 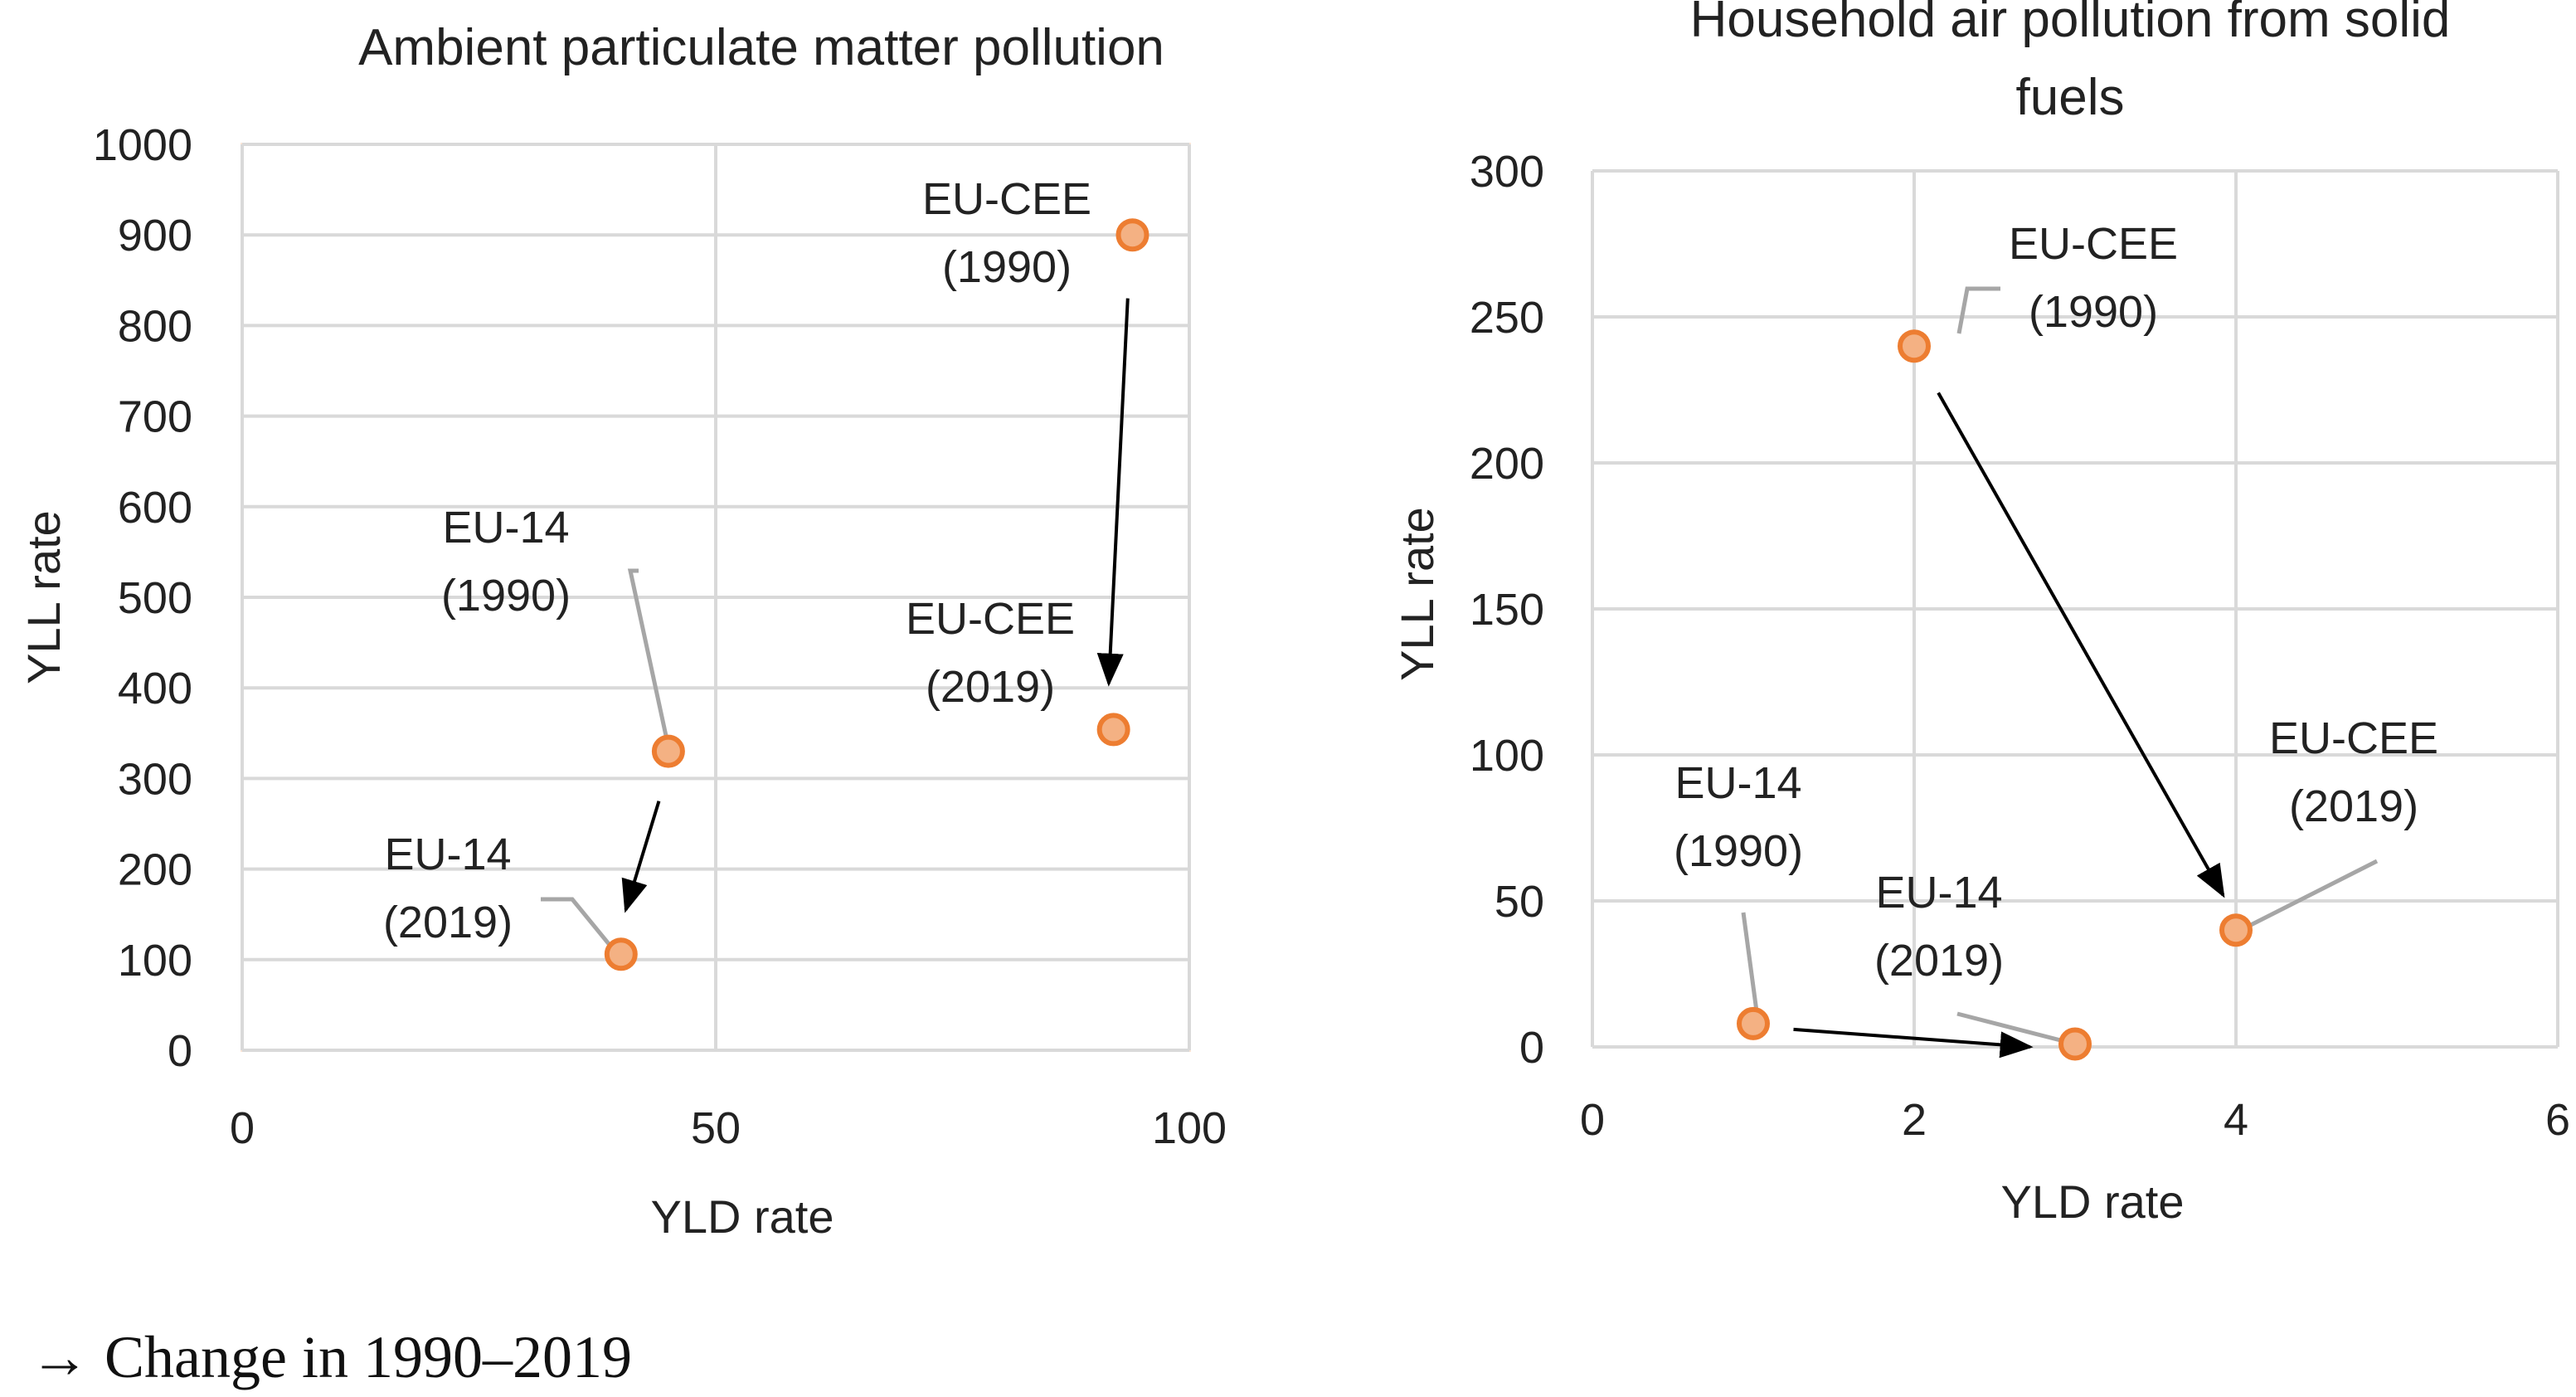 What do you see at coordinates (331, 1357) in the screenshot?
I see `footnote-legend: → Change in 1990–2019` at bounding box center [331, 1357].